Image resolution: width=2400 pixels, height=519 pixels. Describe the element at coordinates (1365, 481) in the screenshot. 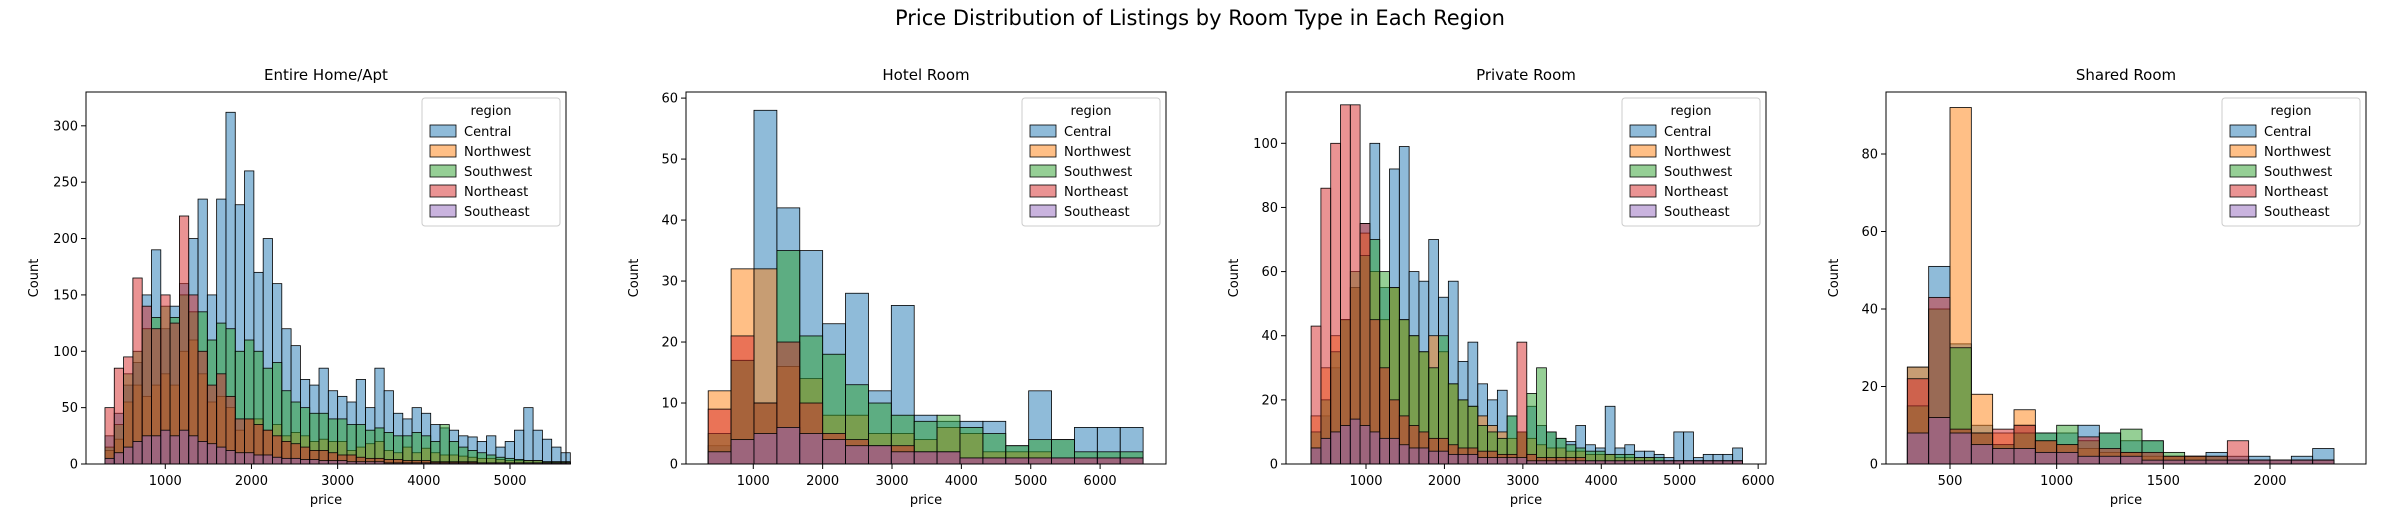

I see `x-tick-label: 1000` at that location.